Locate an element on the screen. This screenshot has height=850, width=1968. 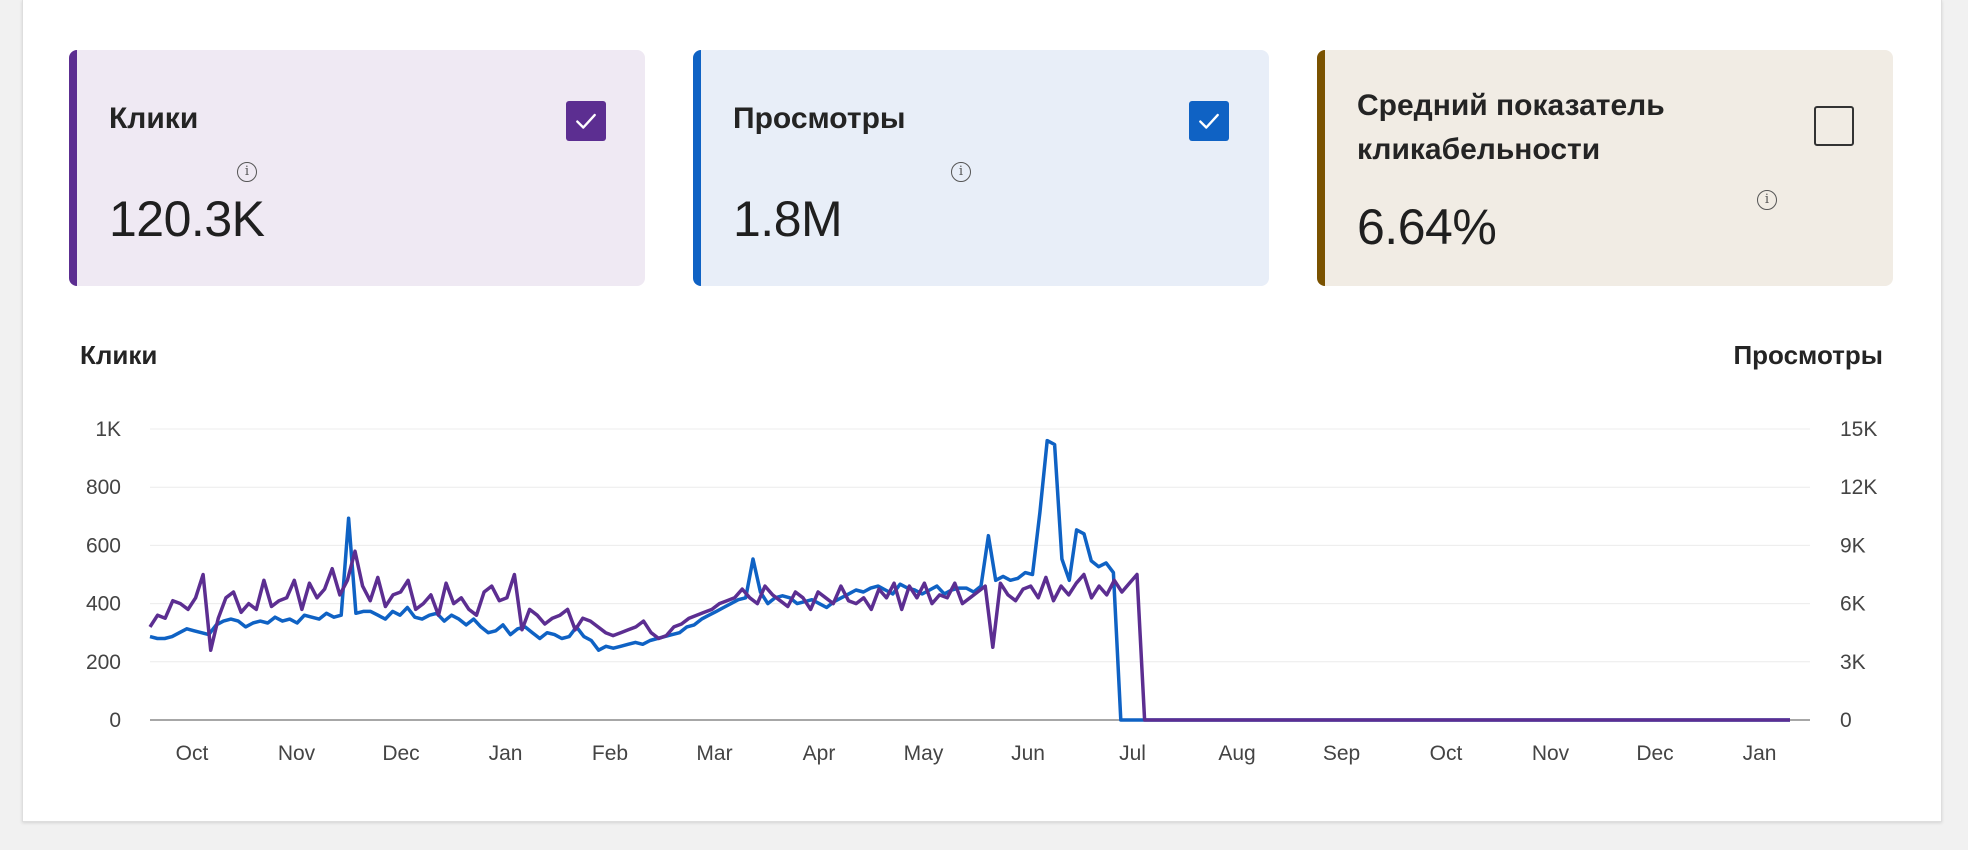
y2-tick-label: 6K is located at coordinates (1853, 604).